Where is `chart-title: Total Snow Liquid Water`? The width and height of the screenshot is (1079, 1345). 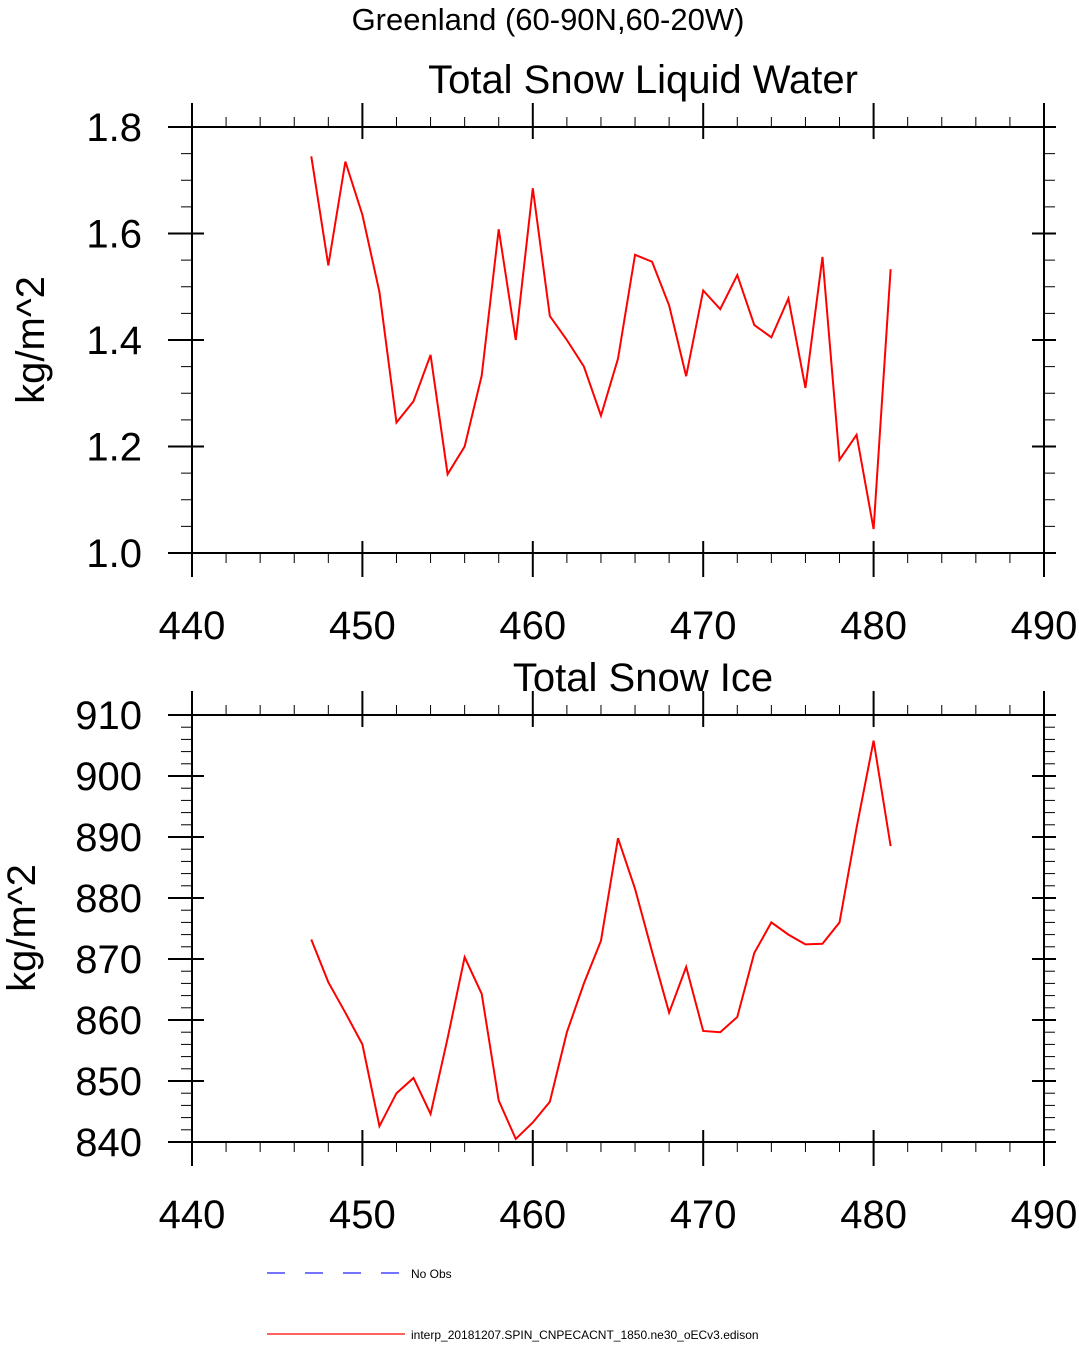 chart-title: Total Snow Liquid Water is located at coordinates (643, 80).